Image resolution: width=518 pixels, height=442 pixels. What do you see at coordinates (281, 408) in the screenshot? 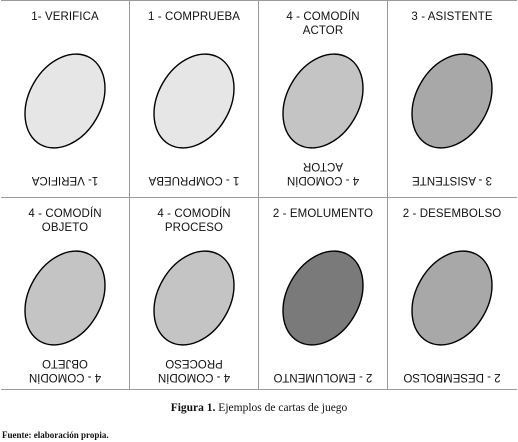
I see `figure-caption-text: Ejemplos de cartas de juego` at bounding box center [281, 408].